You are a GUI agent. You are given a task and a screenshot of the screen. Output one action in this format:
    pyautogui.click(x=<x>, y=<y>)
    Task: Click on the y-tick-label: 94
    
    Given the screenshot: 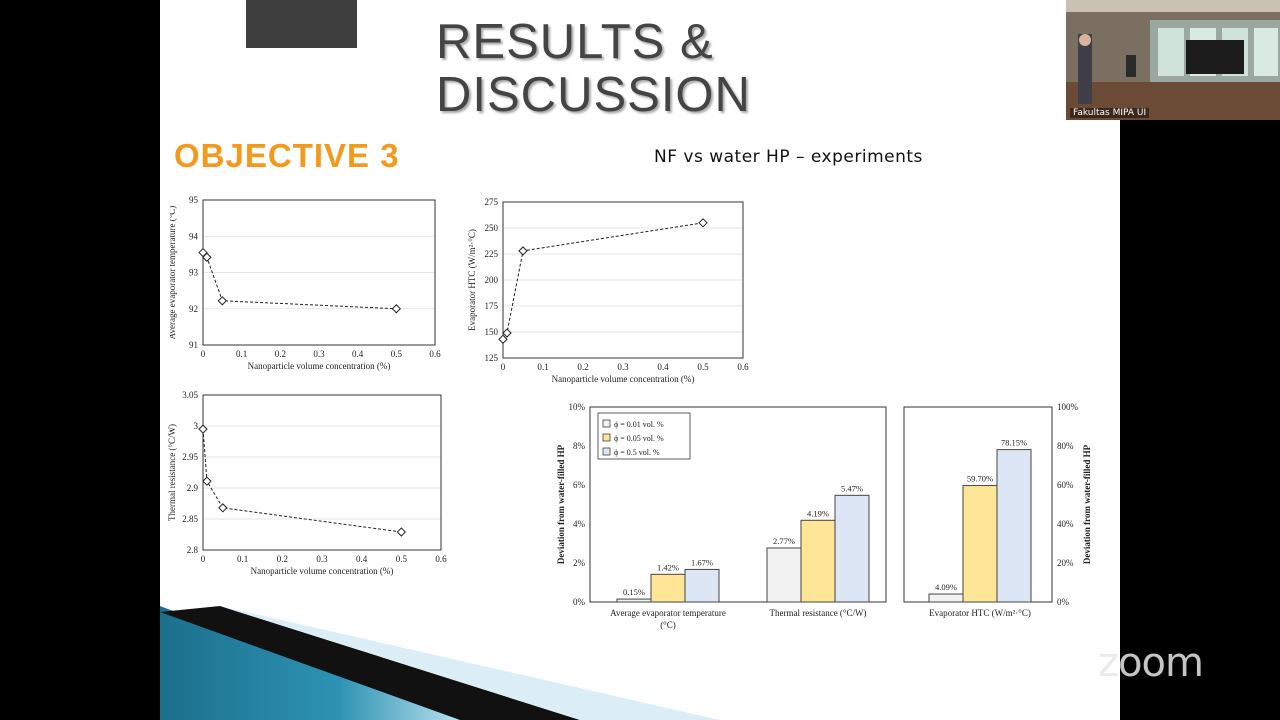 What is the action you would take?
    pyautogui.click(x=194, y=236)
    